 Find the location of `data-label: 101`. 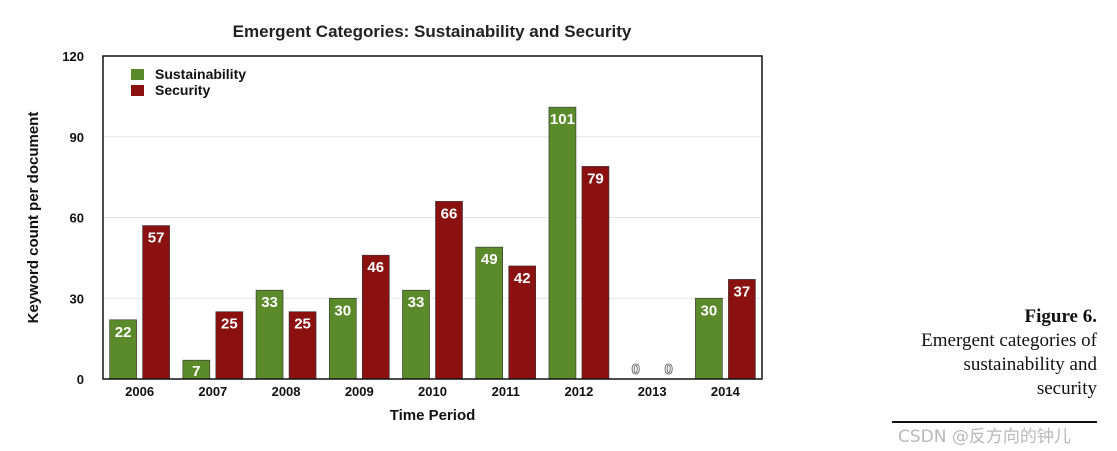

data-label: 101 is located at coordinates (562, 119).